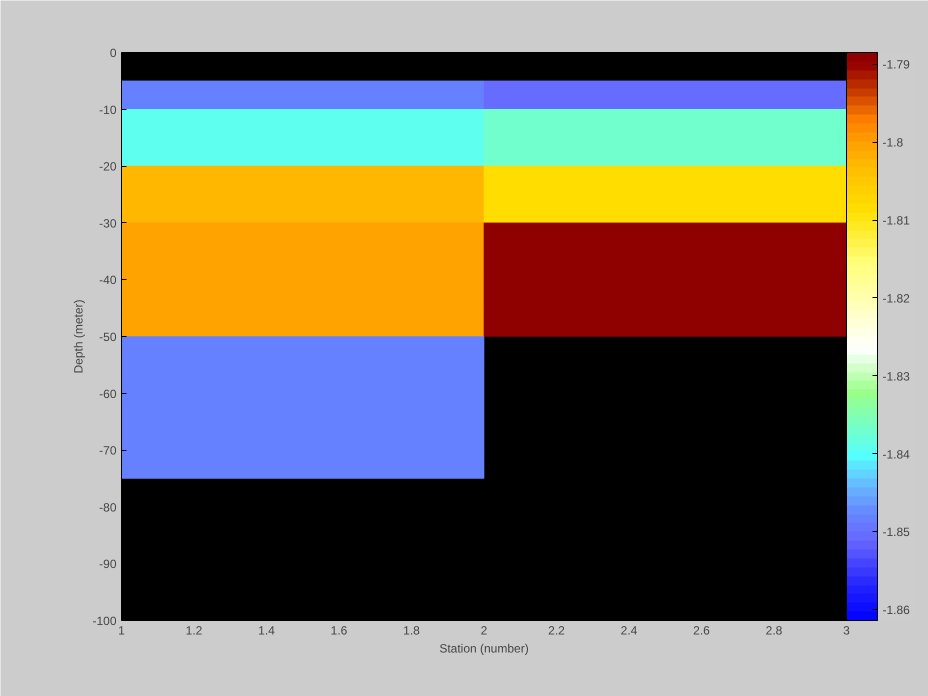 This screenshot has width=928, height=696. What do you see at coordinates (267, 631) in the screenshot?
I see `x-tick-label: 1.4` at bounding box center [267, 631].